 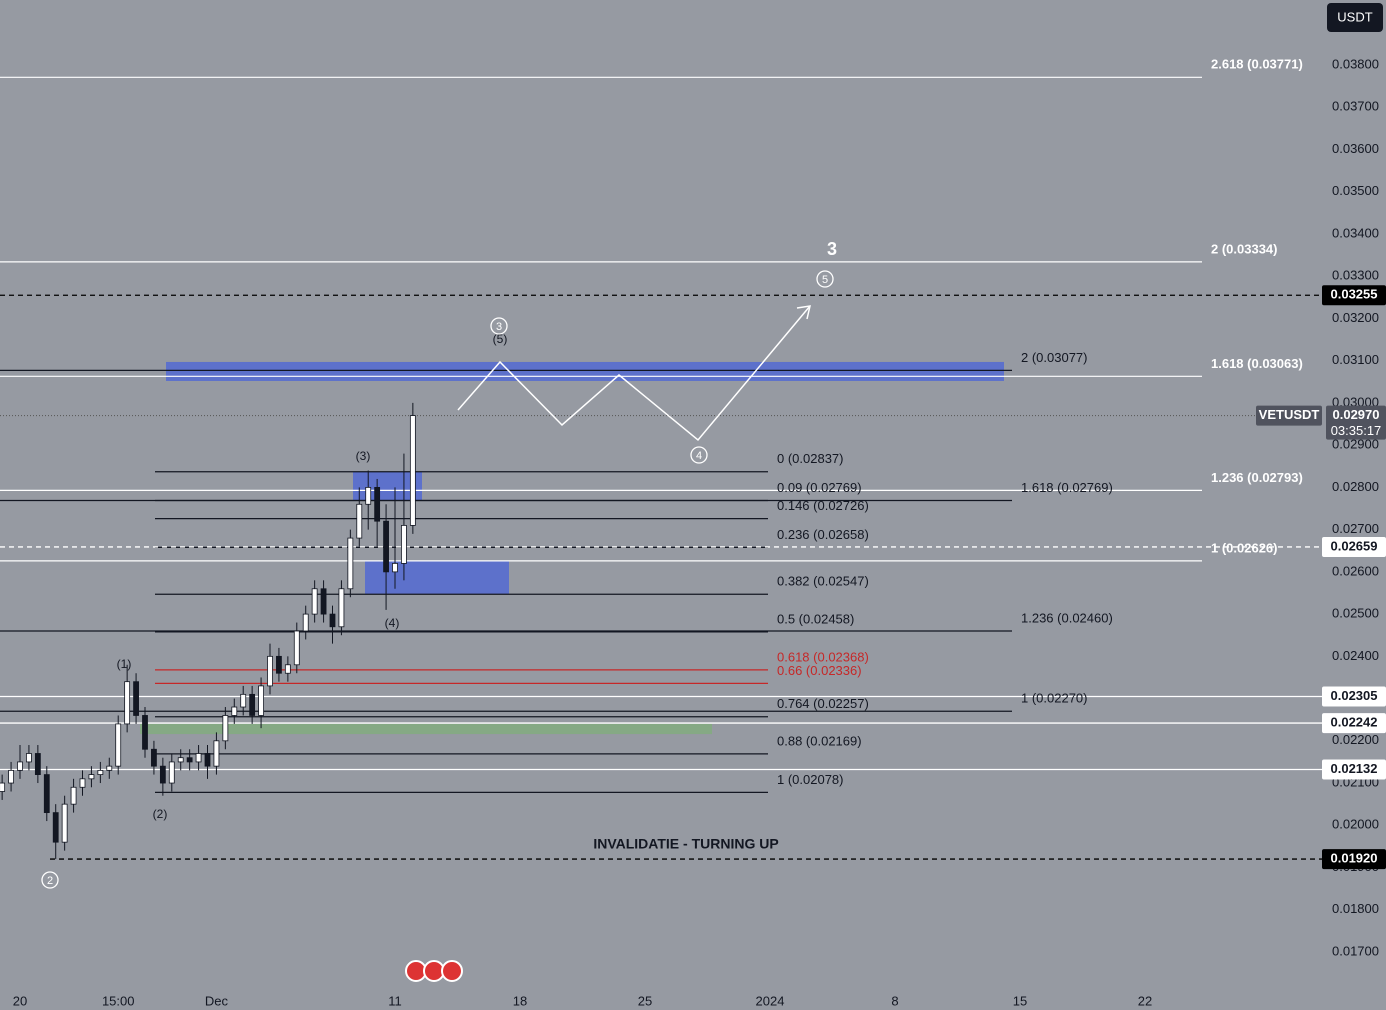 I want to click on fib-label: 2 (0.03077), so click(x=1054, y=357).